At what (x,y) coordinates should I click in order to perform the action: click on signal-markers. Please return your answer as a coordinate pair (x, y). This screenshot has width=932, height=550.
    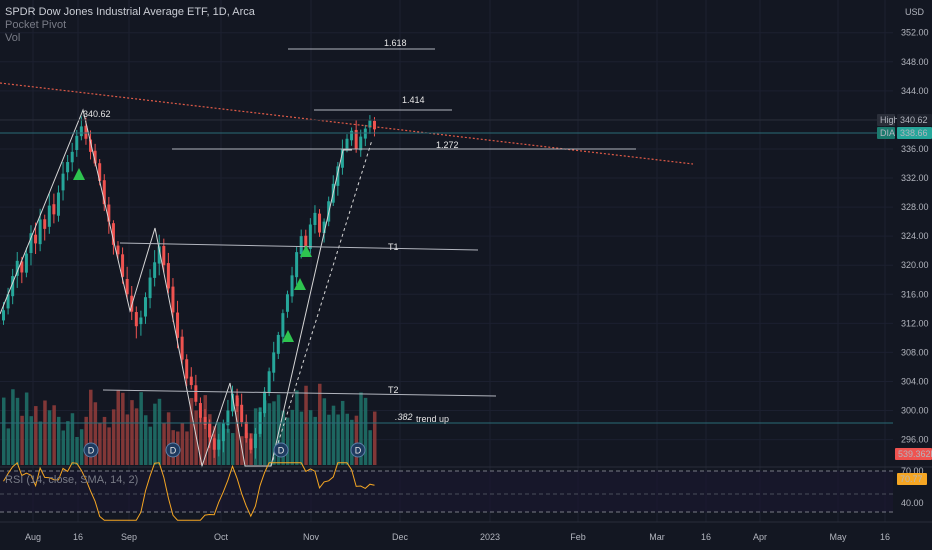
    Looking at the image, I should click on (192, 255).